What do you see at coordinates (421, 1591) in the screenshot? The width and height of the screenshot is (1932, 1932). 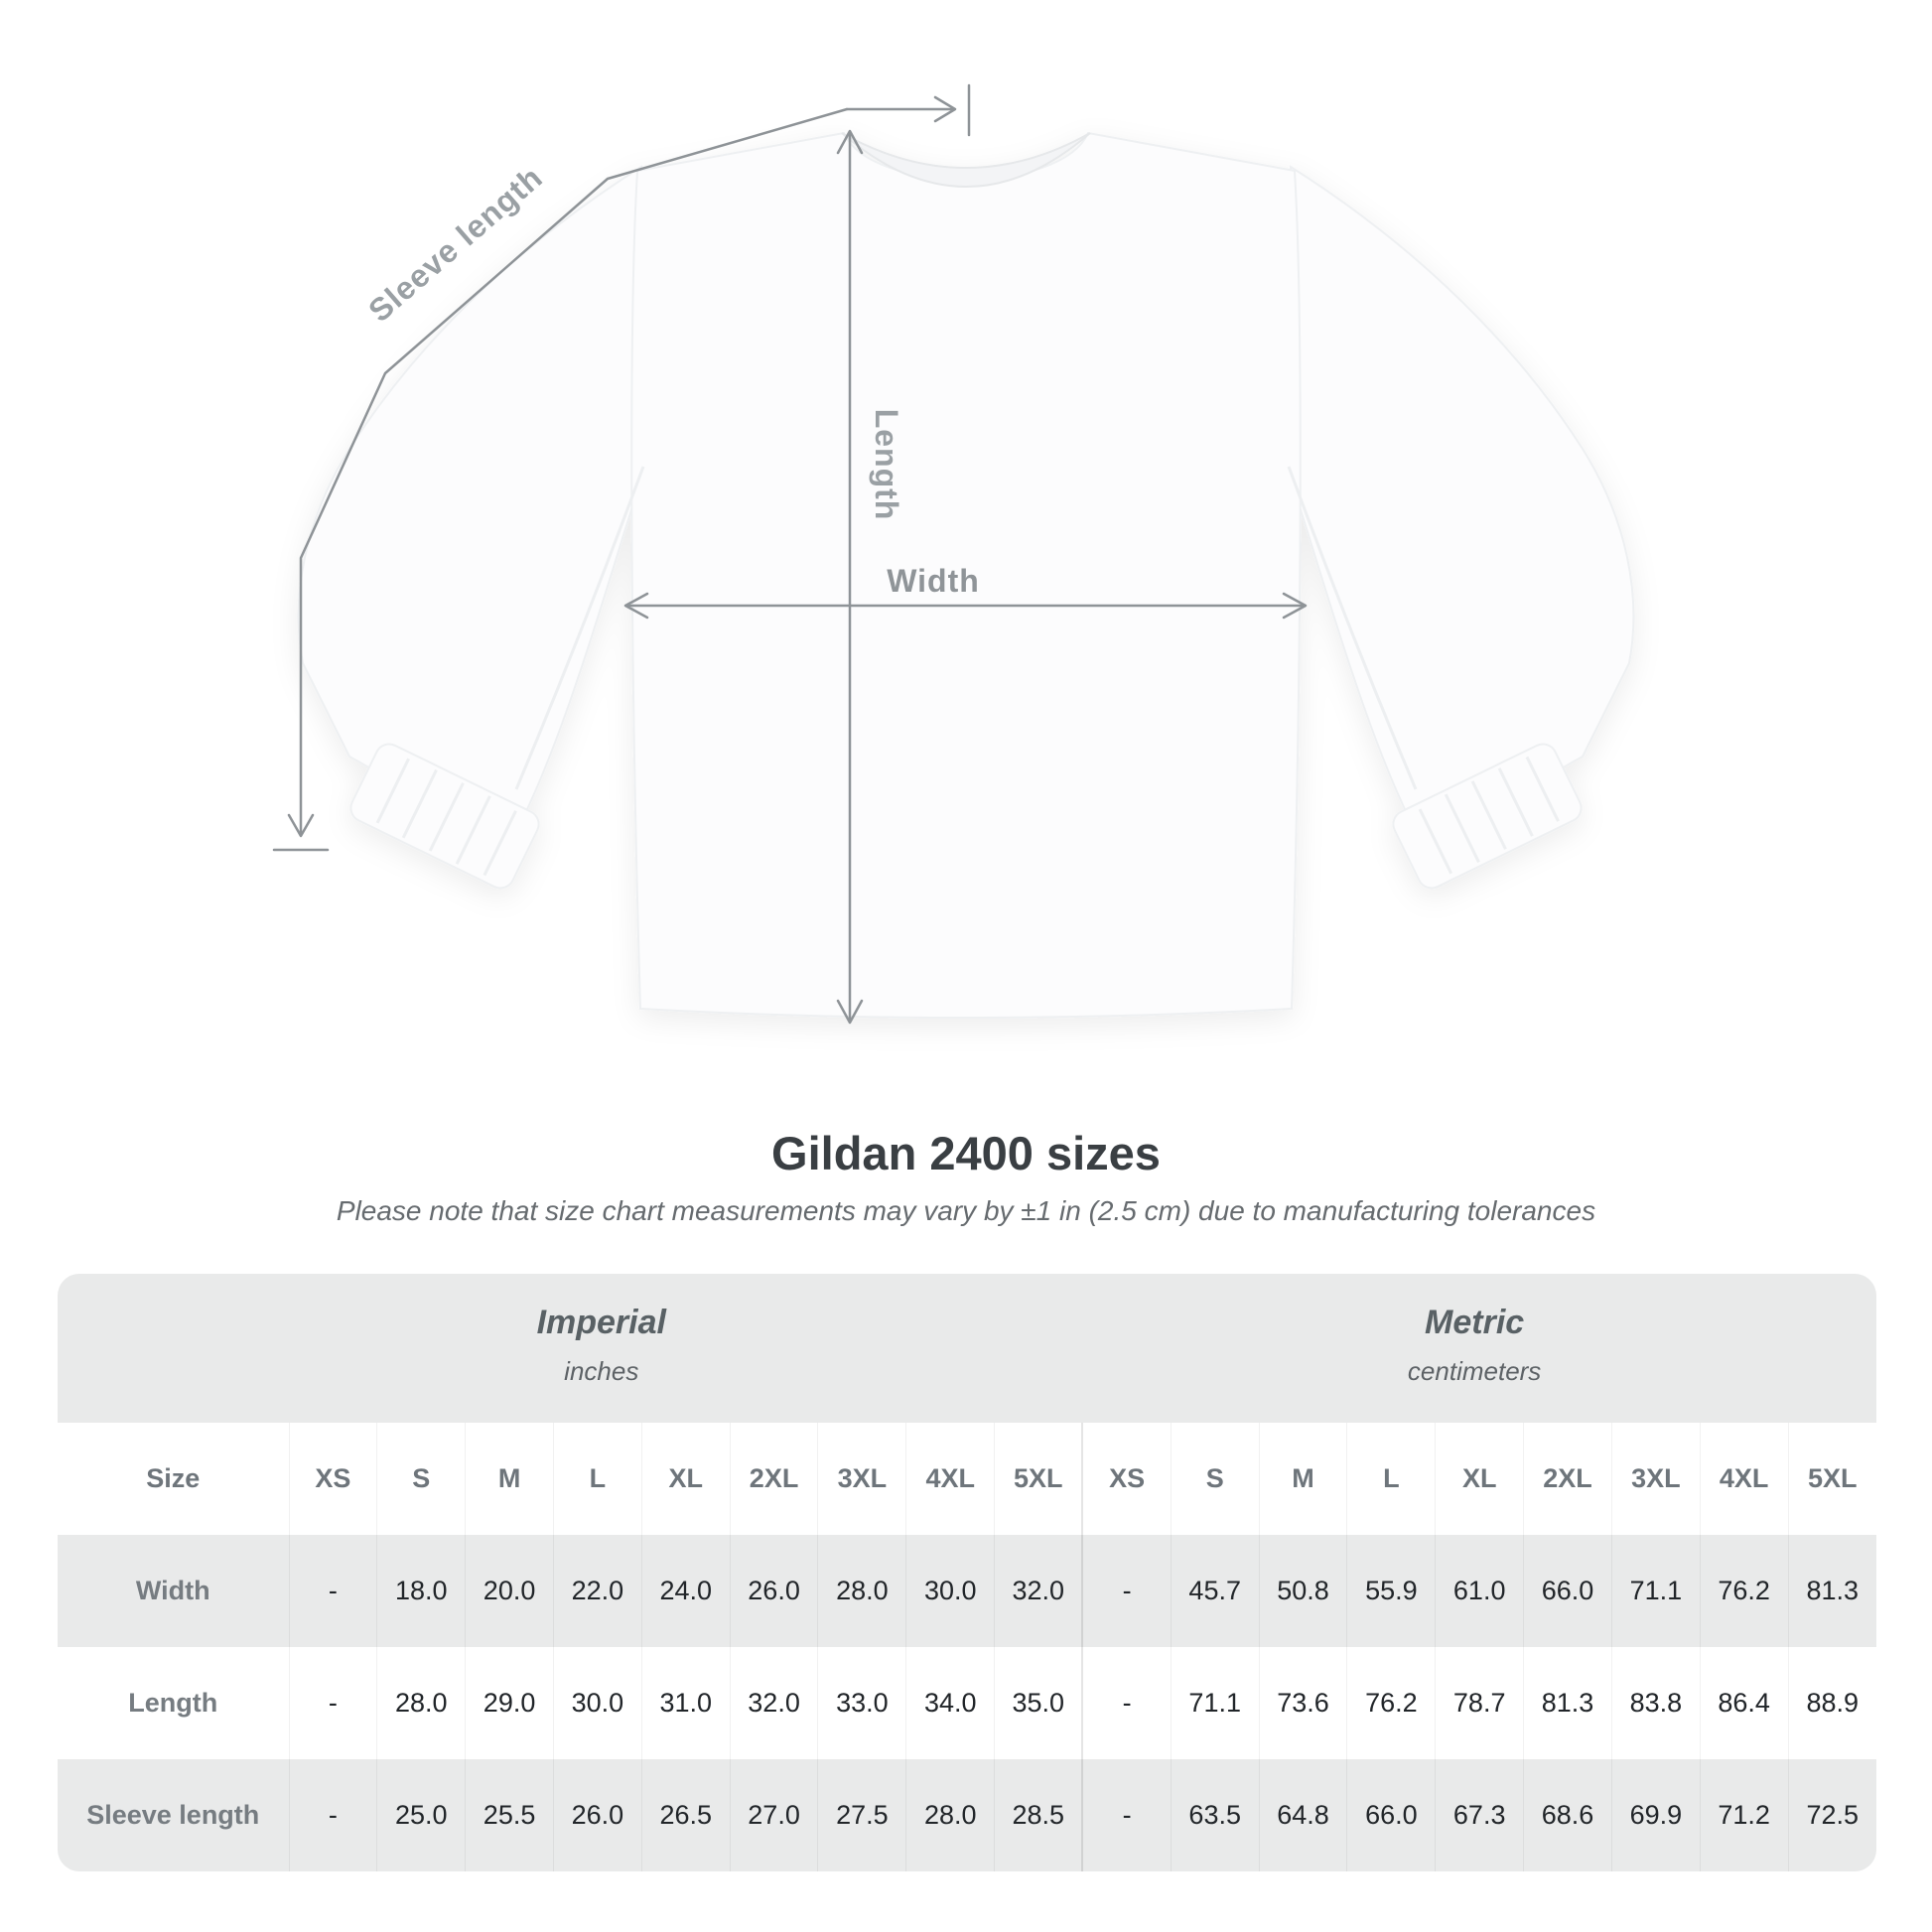 I see `cell-width-imperial-s: 18.0` at bounding box center [421, 1591].